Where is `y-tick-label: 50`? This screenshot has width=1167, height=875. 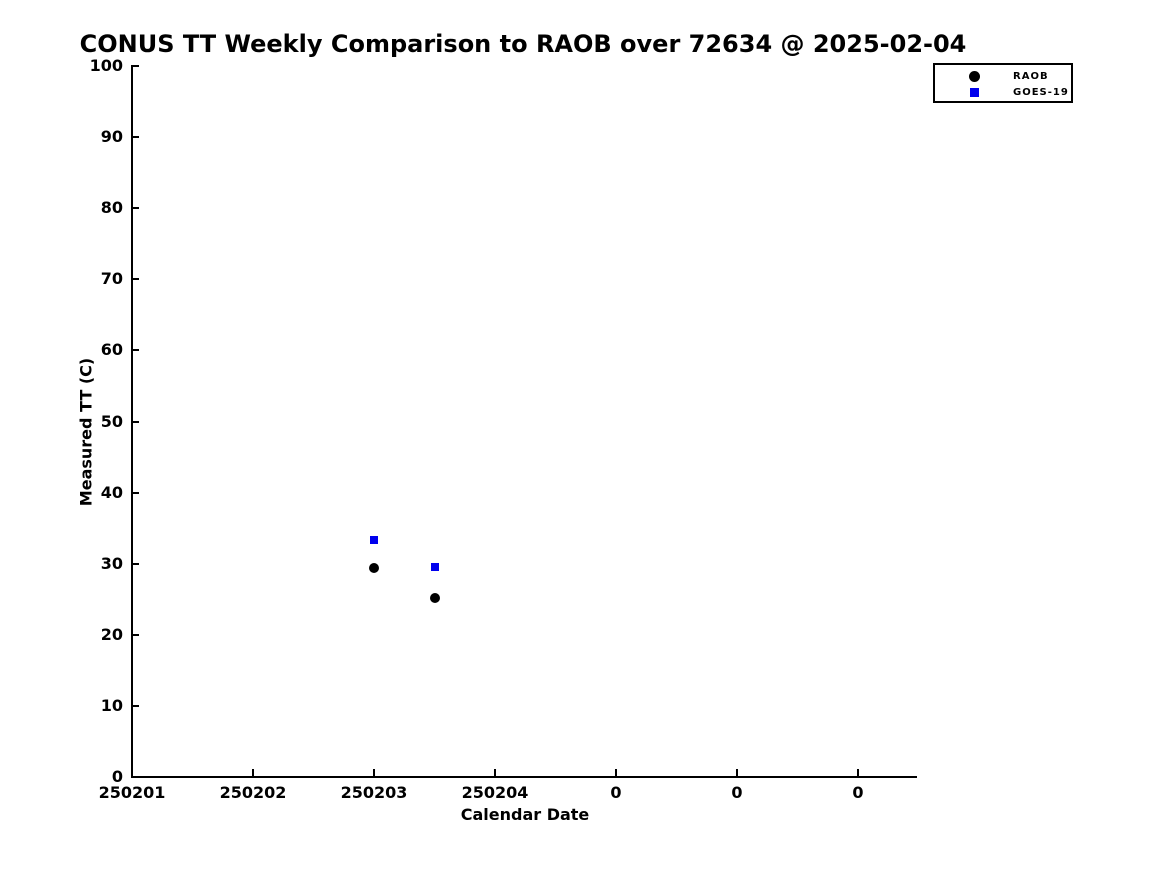 y-tick-label: 50 is located at coordinates (111, 421).